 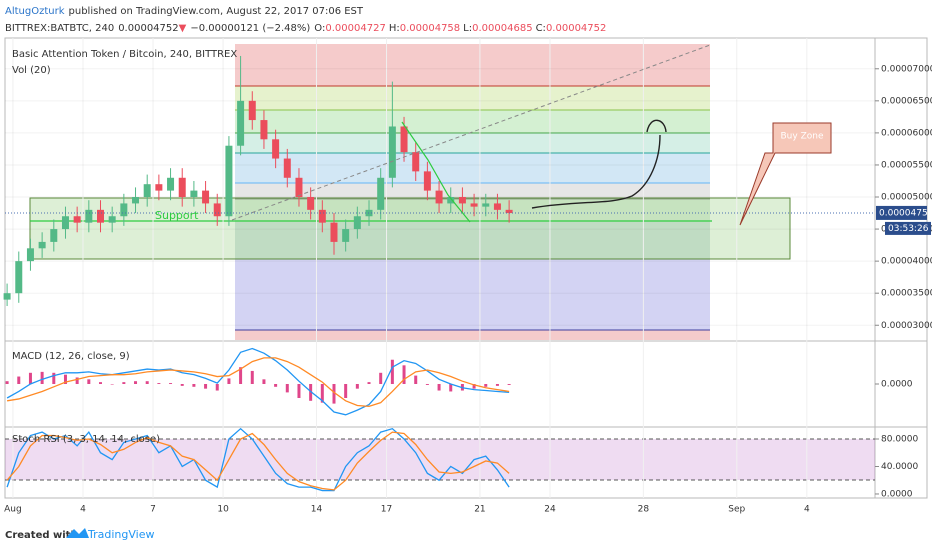 I want to click on price: 0.00004752, so click(x=148, y=28).